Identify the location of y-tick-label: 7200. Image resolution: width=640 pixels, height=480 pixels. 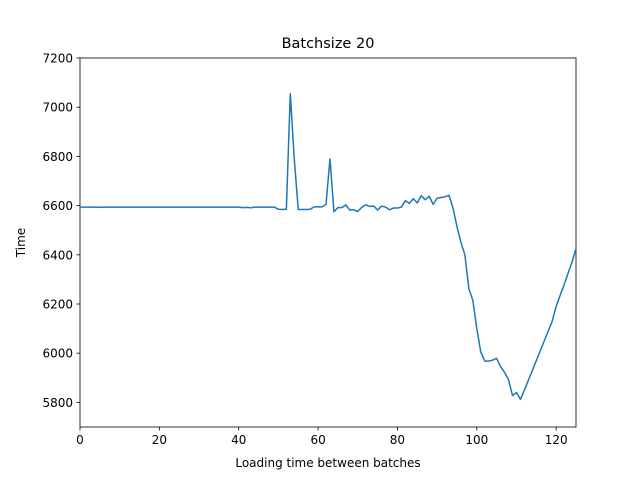
(57, 59).